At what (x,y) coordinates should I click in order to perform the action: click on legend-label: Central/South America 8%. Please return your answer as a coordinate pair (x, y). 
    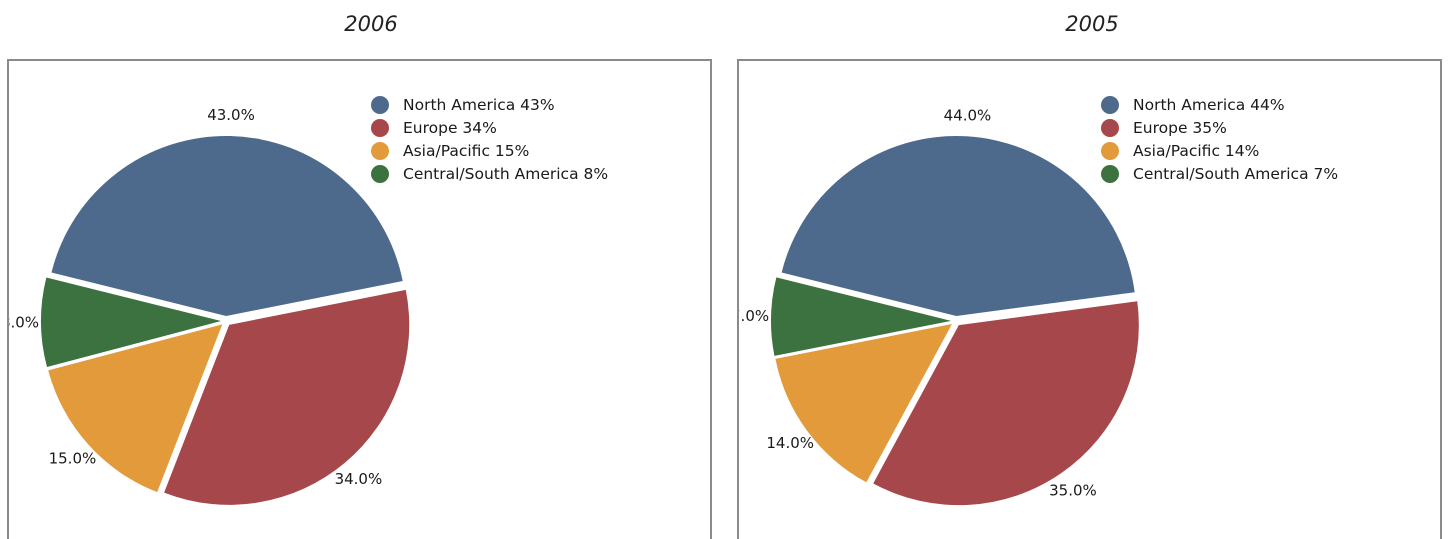
    Looking at the image, I should click on (506, 173).